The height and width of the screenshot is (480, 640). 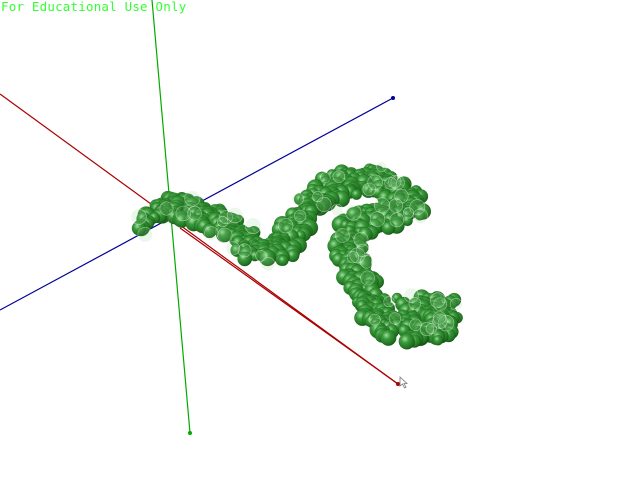 What do you see at coordinates (289, 306) in the screenshot?
I see `x-axis-front-segment` at bounding box center [289, 306].